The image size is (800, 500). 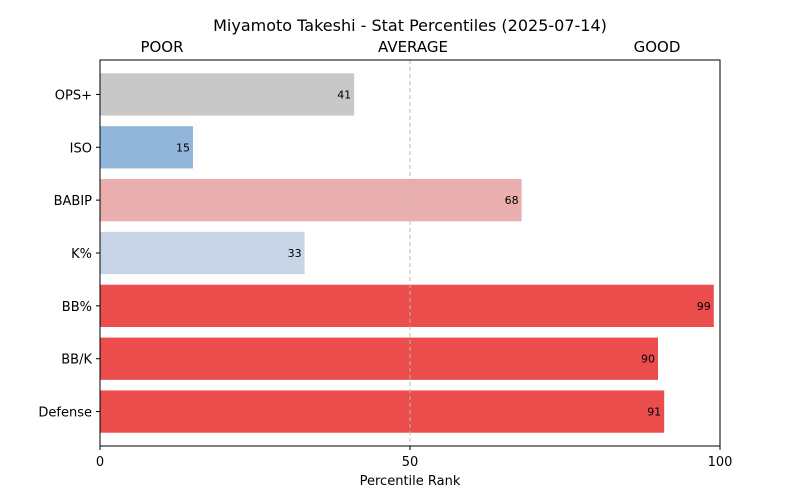 What do you see at coordinates (410, 481) in the screenshot?
I see `x-axis-label: Percentile Rank` at bounding box center [410, 481].